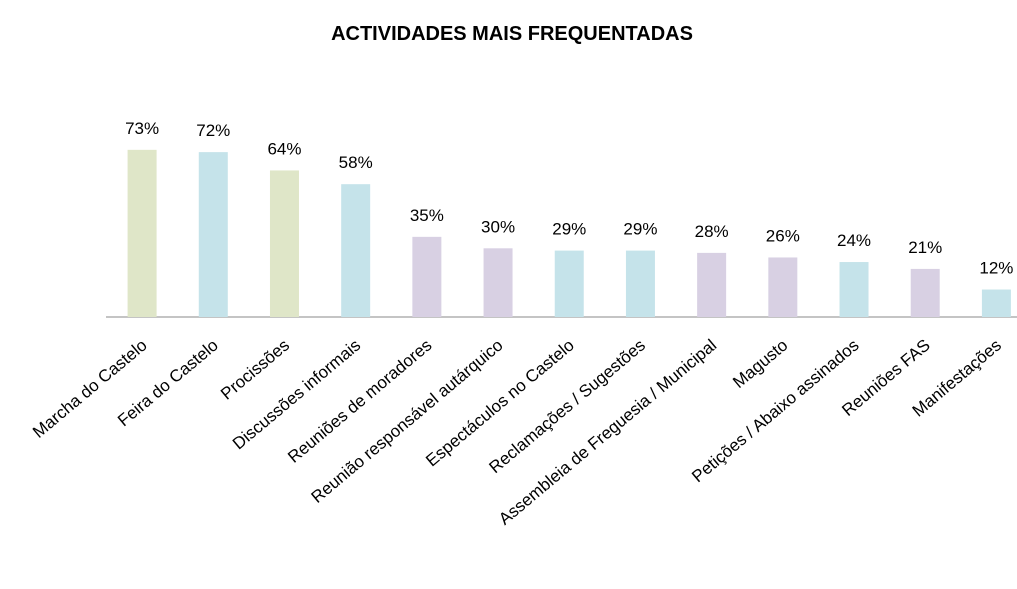 The width and height of the screenshot is (1017, 589). Describe the element at coordinates (783, 235) in the screenshot. I see `data-label: 26%` at that location.